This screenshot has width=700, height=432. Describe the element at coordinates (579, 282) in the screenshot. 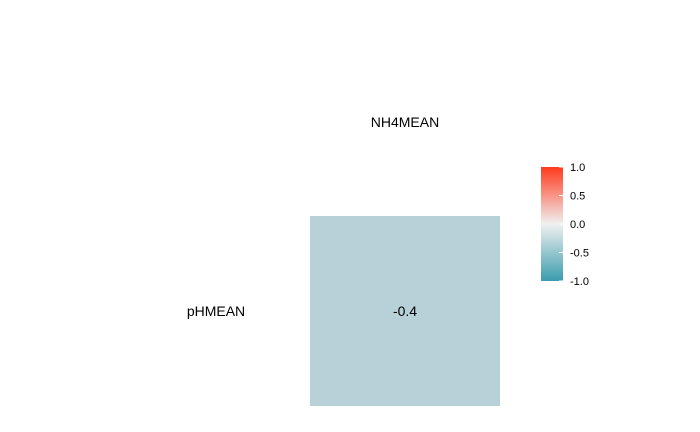

I see `legend-tick-label: -1.0` at that location.